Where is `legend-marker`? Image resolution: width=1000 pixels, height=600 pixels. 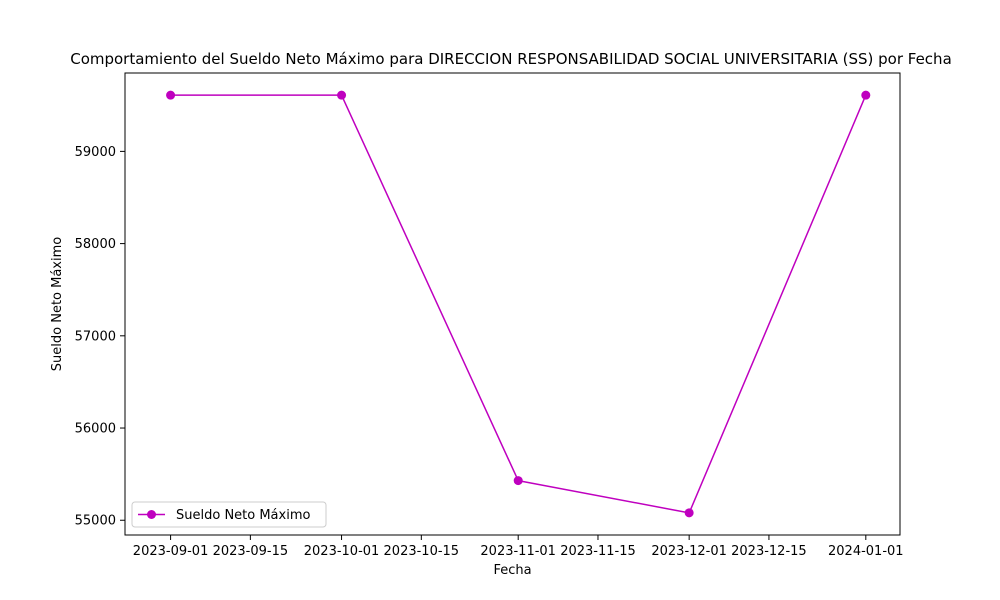
legend-marker is located at coordinates (151, 514).